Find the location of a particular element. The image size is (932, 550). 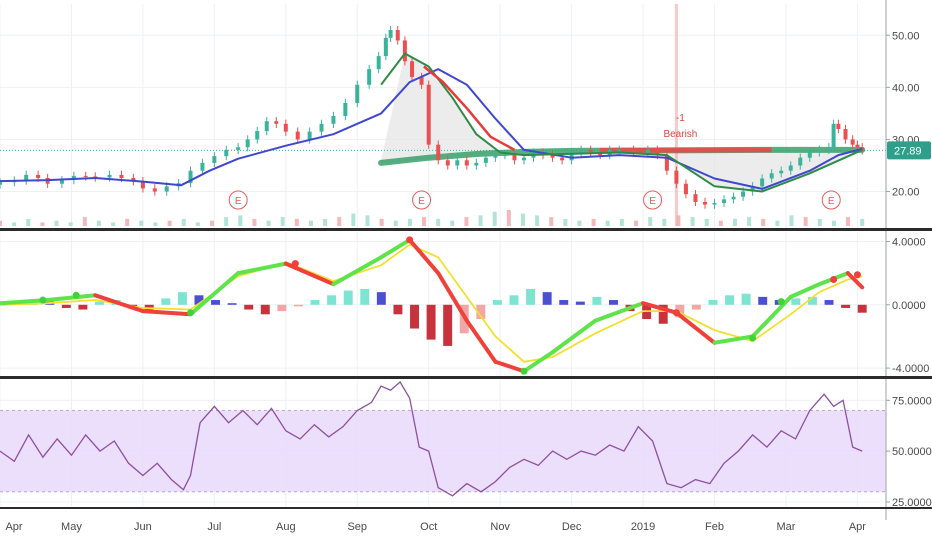

month-label: Mar is located at coordinates (785, 527).